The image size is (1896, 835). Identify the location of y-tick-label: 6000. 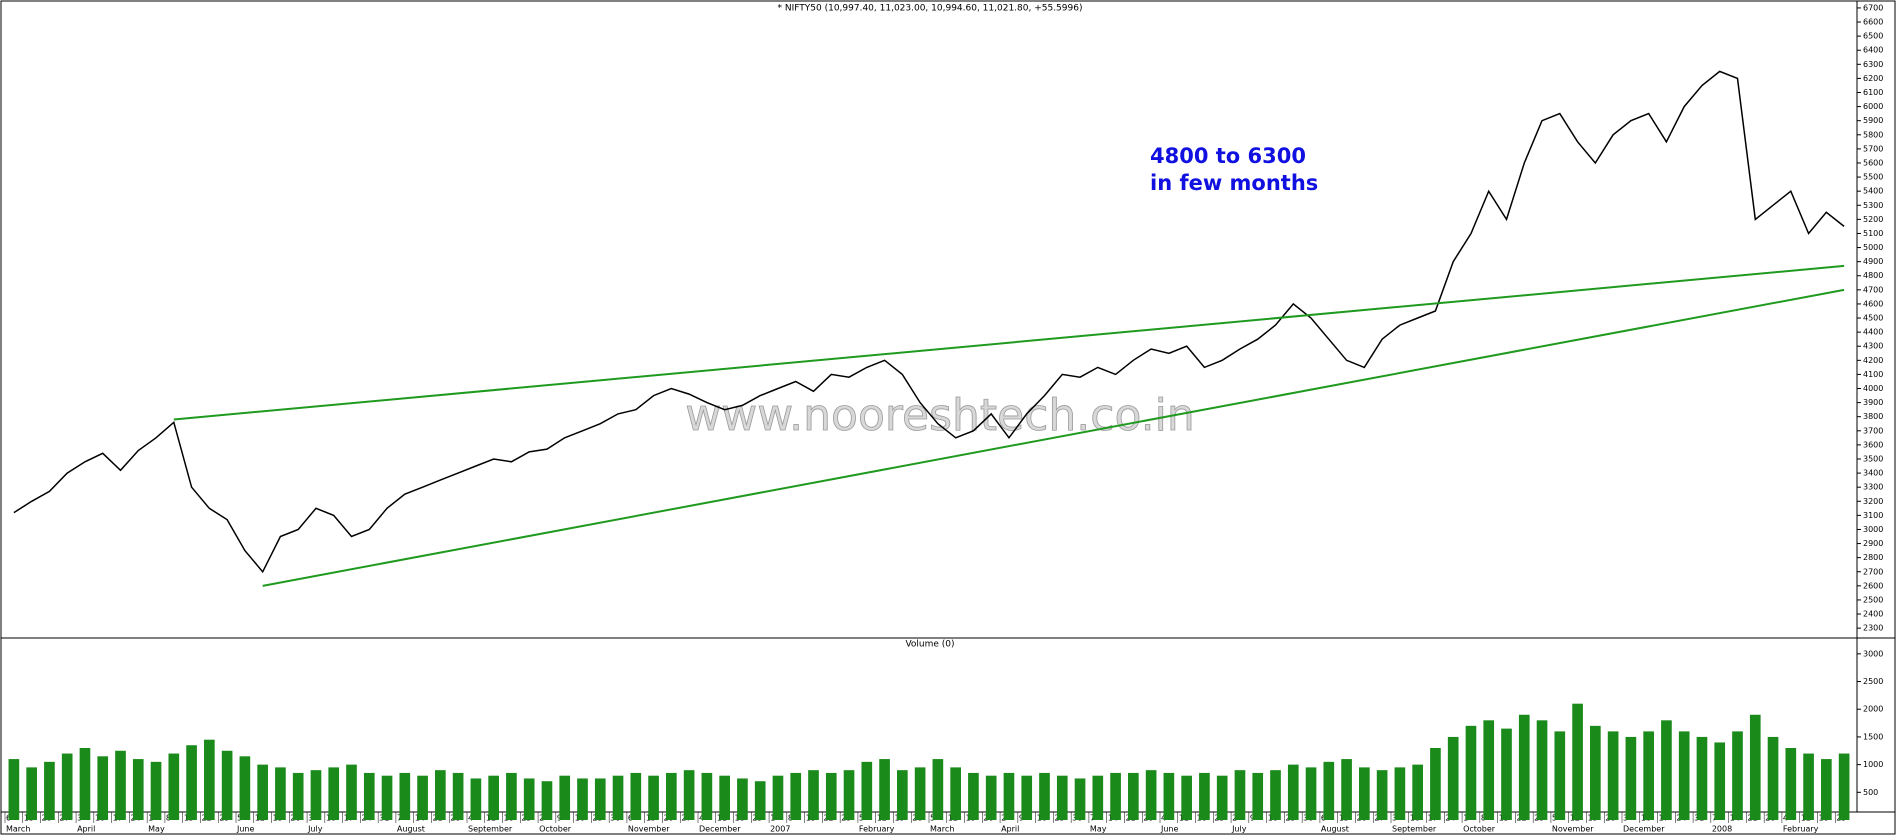
(1873, 106).